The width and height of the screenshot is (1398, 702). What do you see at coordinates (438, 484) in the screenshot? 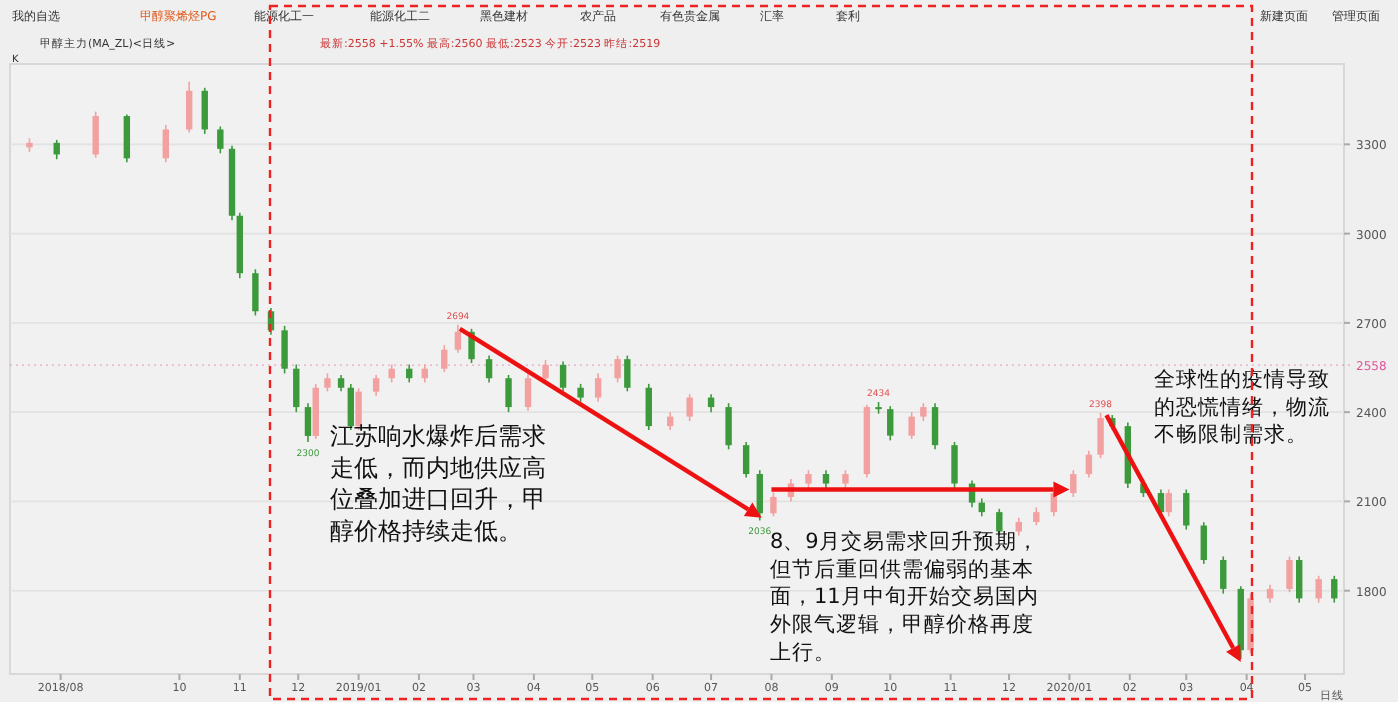
I see `annotation: 江苏响水爆炸后需求走低，而内地供应高位叠加进口回升，甲醇价格持续走低。` at bounding box center [438, 484].